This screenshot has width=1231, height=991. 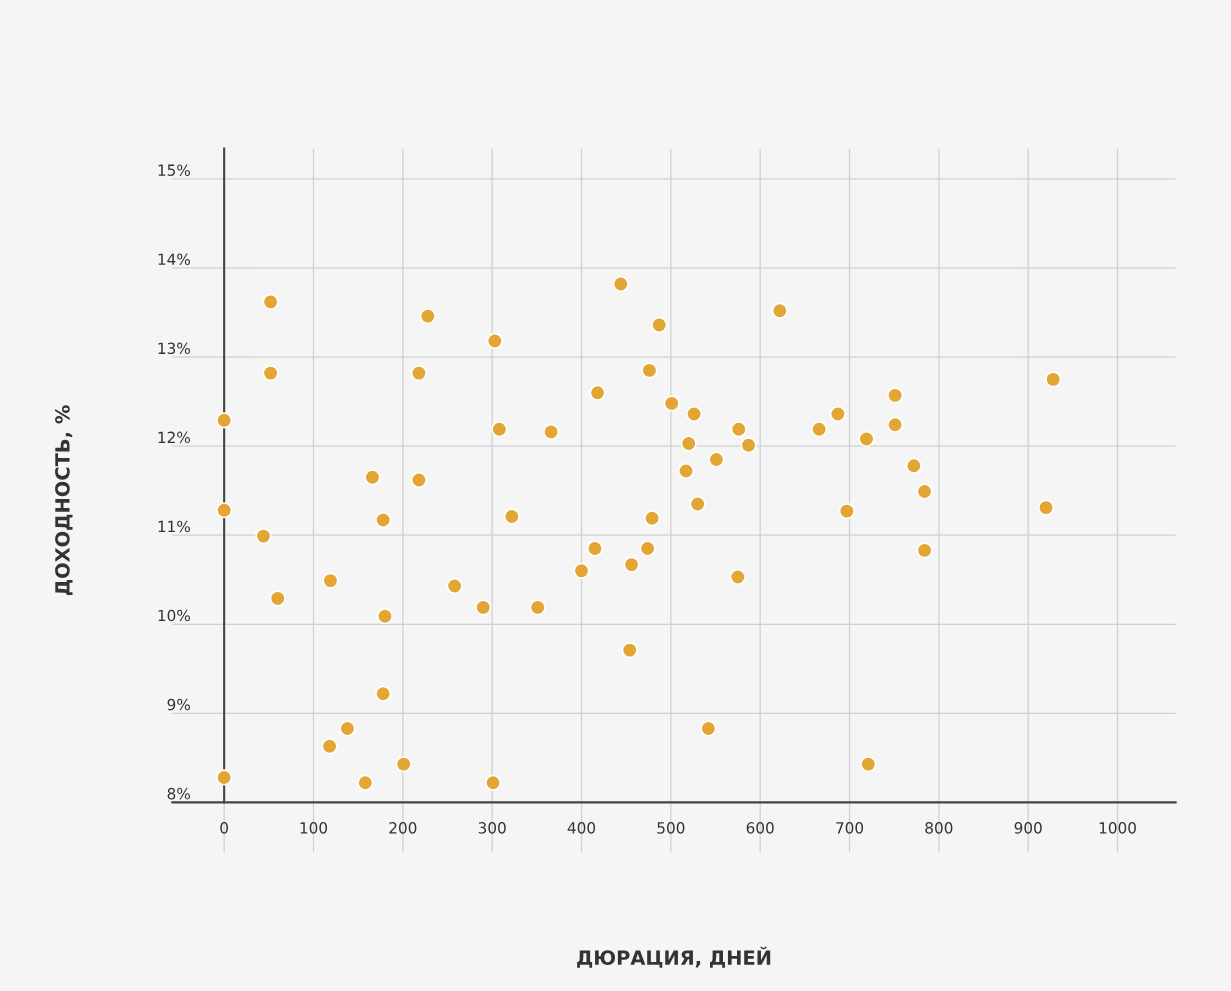 I want to click on x-tick-label: 800, so click(x=939, y=828).